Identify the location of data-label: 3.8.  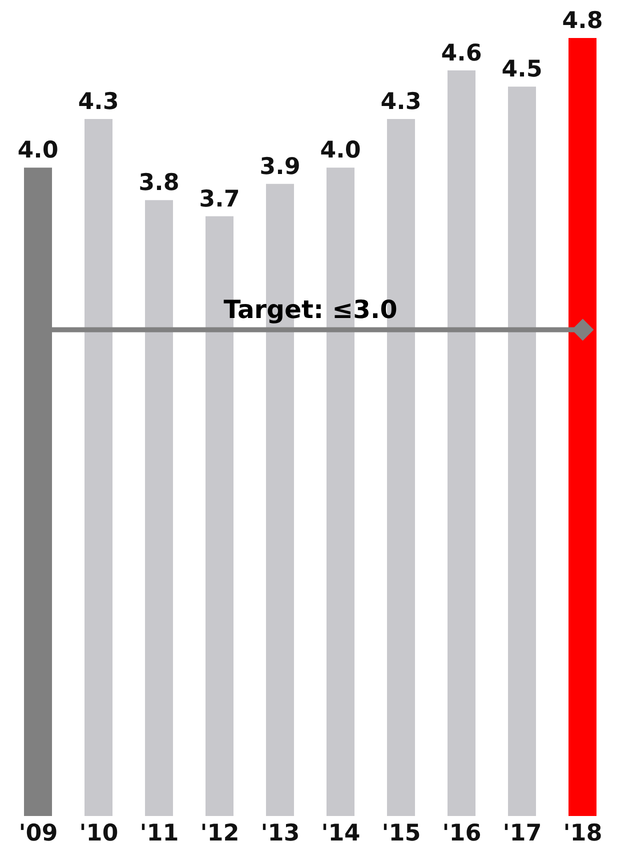
(159, 183).